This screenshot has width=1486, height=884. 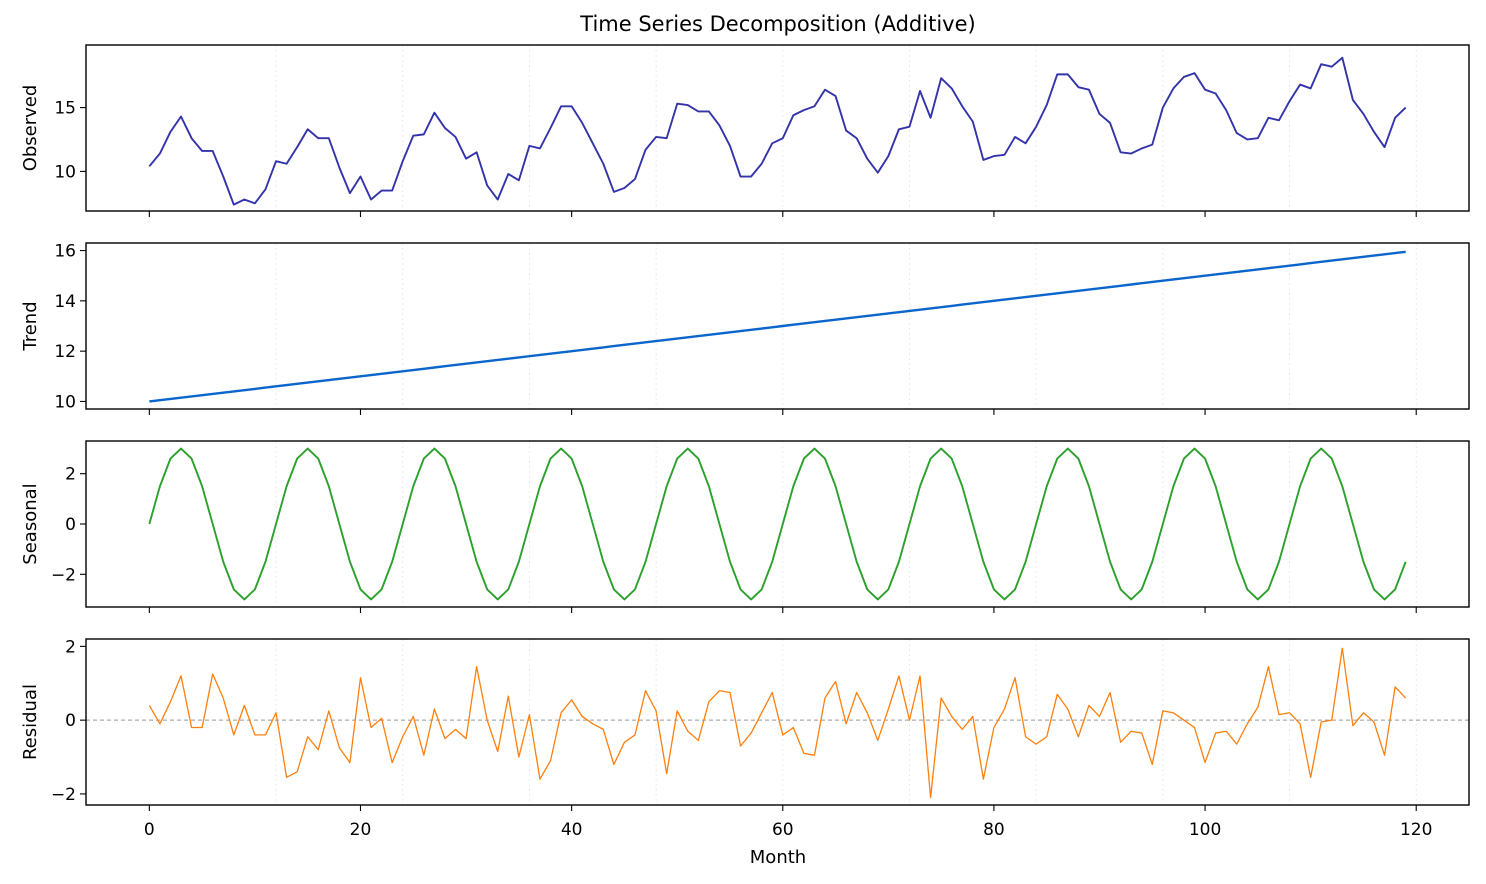 What do you see at coordinates (361, 830) in the screenshot?
I see `xtick-label: 20` at bounding box center [361, 830].